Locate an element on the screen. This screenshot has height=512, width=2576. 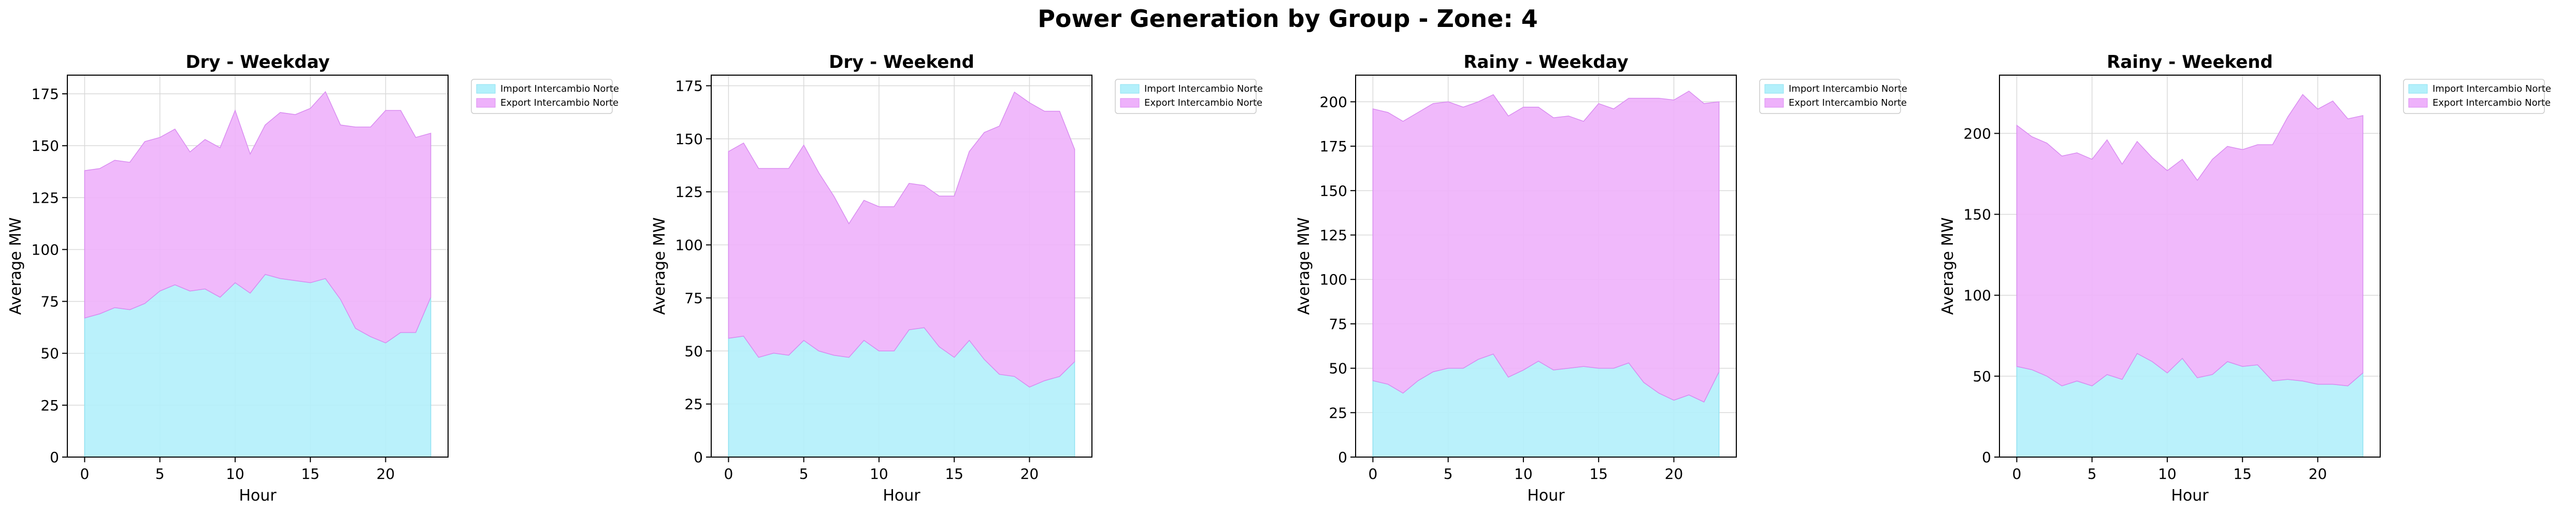
panel-title: Rainy - Weekday is located at coordinates (1545, 62).